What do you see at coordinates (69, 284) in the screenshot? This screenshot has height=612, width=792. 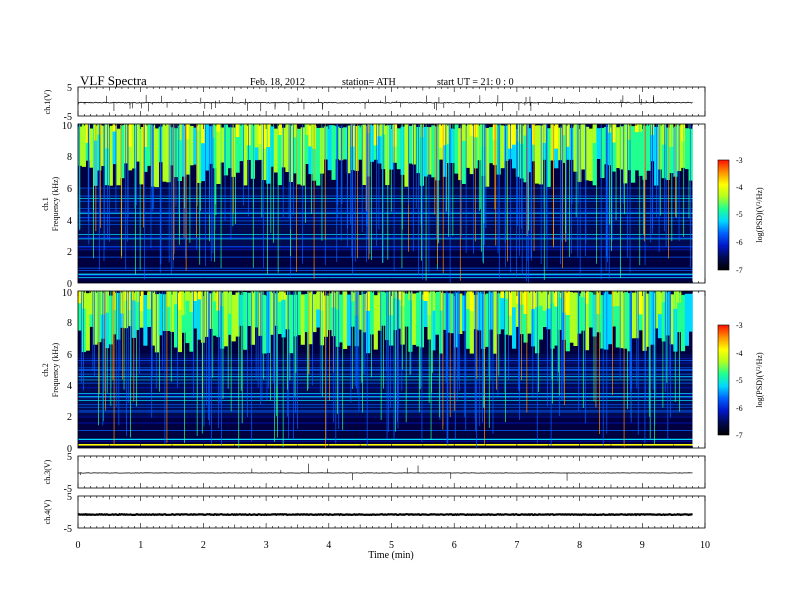 I see `ch1-freq-tick-0: 0` at bounding box center [69, 284].